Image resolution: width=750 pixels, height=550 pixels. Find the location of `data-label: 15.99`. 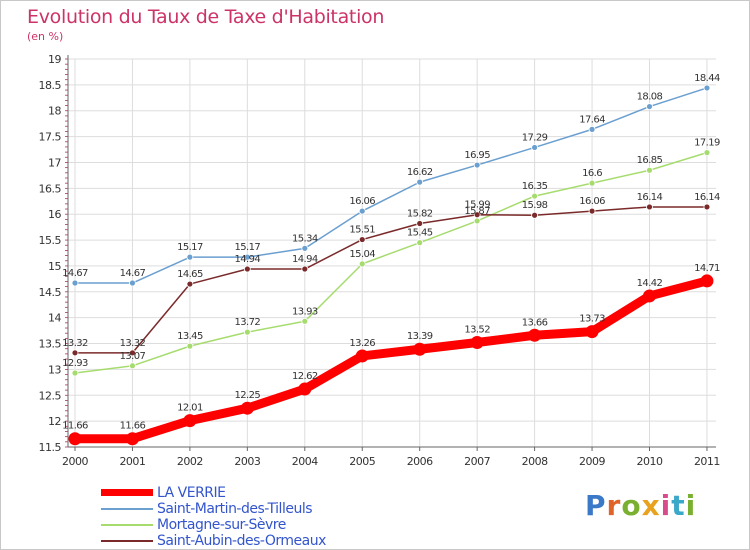

data-label: 15.99 is located at coordinates (477, 205).